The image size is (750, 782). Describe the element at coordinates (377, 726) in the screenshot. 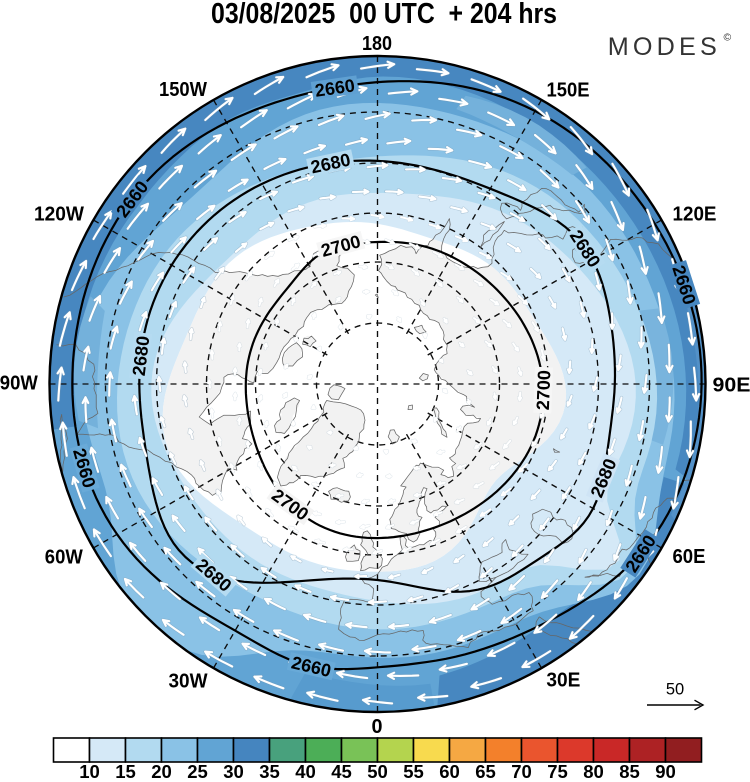

I see `svg-text: 0` at that location.